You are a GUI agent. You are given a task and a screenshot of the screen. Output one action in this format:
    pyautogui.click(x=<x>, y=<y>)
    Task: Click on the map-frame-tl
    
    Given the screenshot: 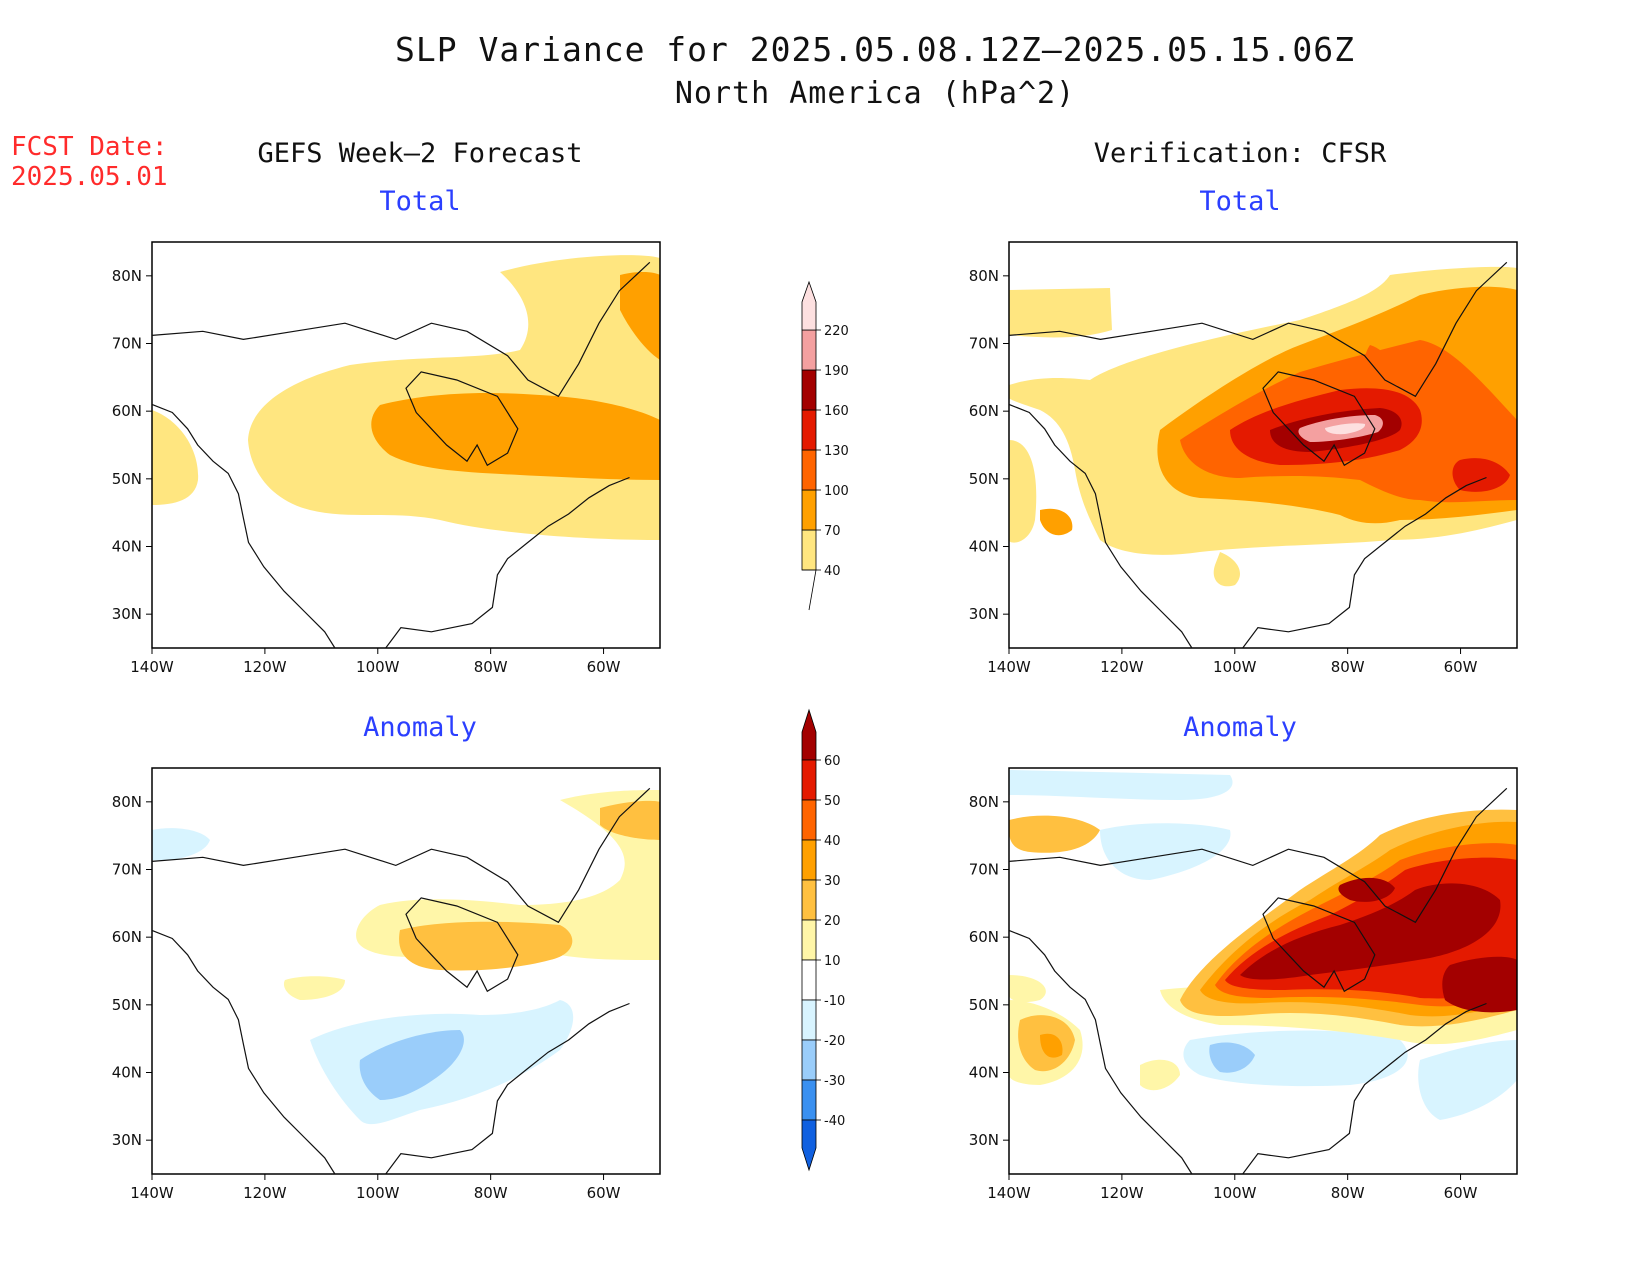 What is the action you would take?
    pyautogui.click(x=406, y=445)
    